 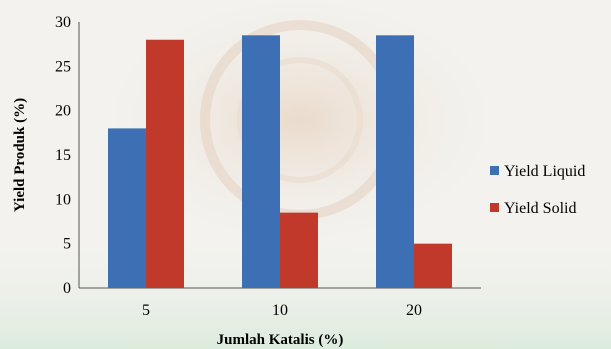 What do you see at coordinates (67, 288) in the screenshot?
I see `y-tick-label: 0` at bounding box center [67, 288].